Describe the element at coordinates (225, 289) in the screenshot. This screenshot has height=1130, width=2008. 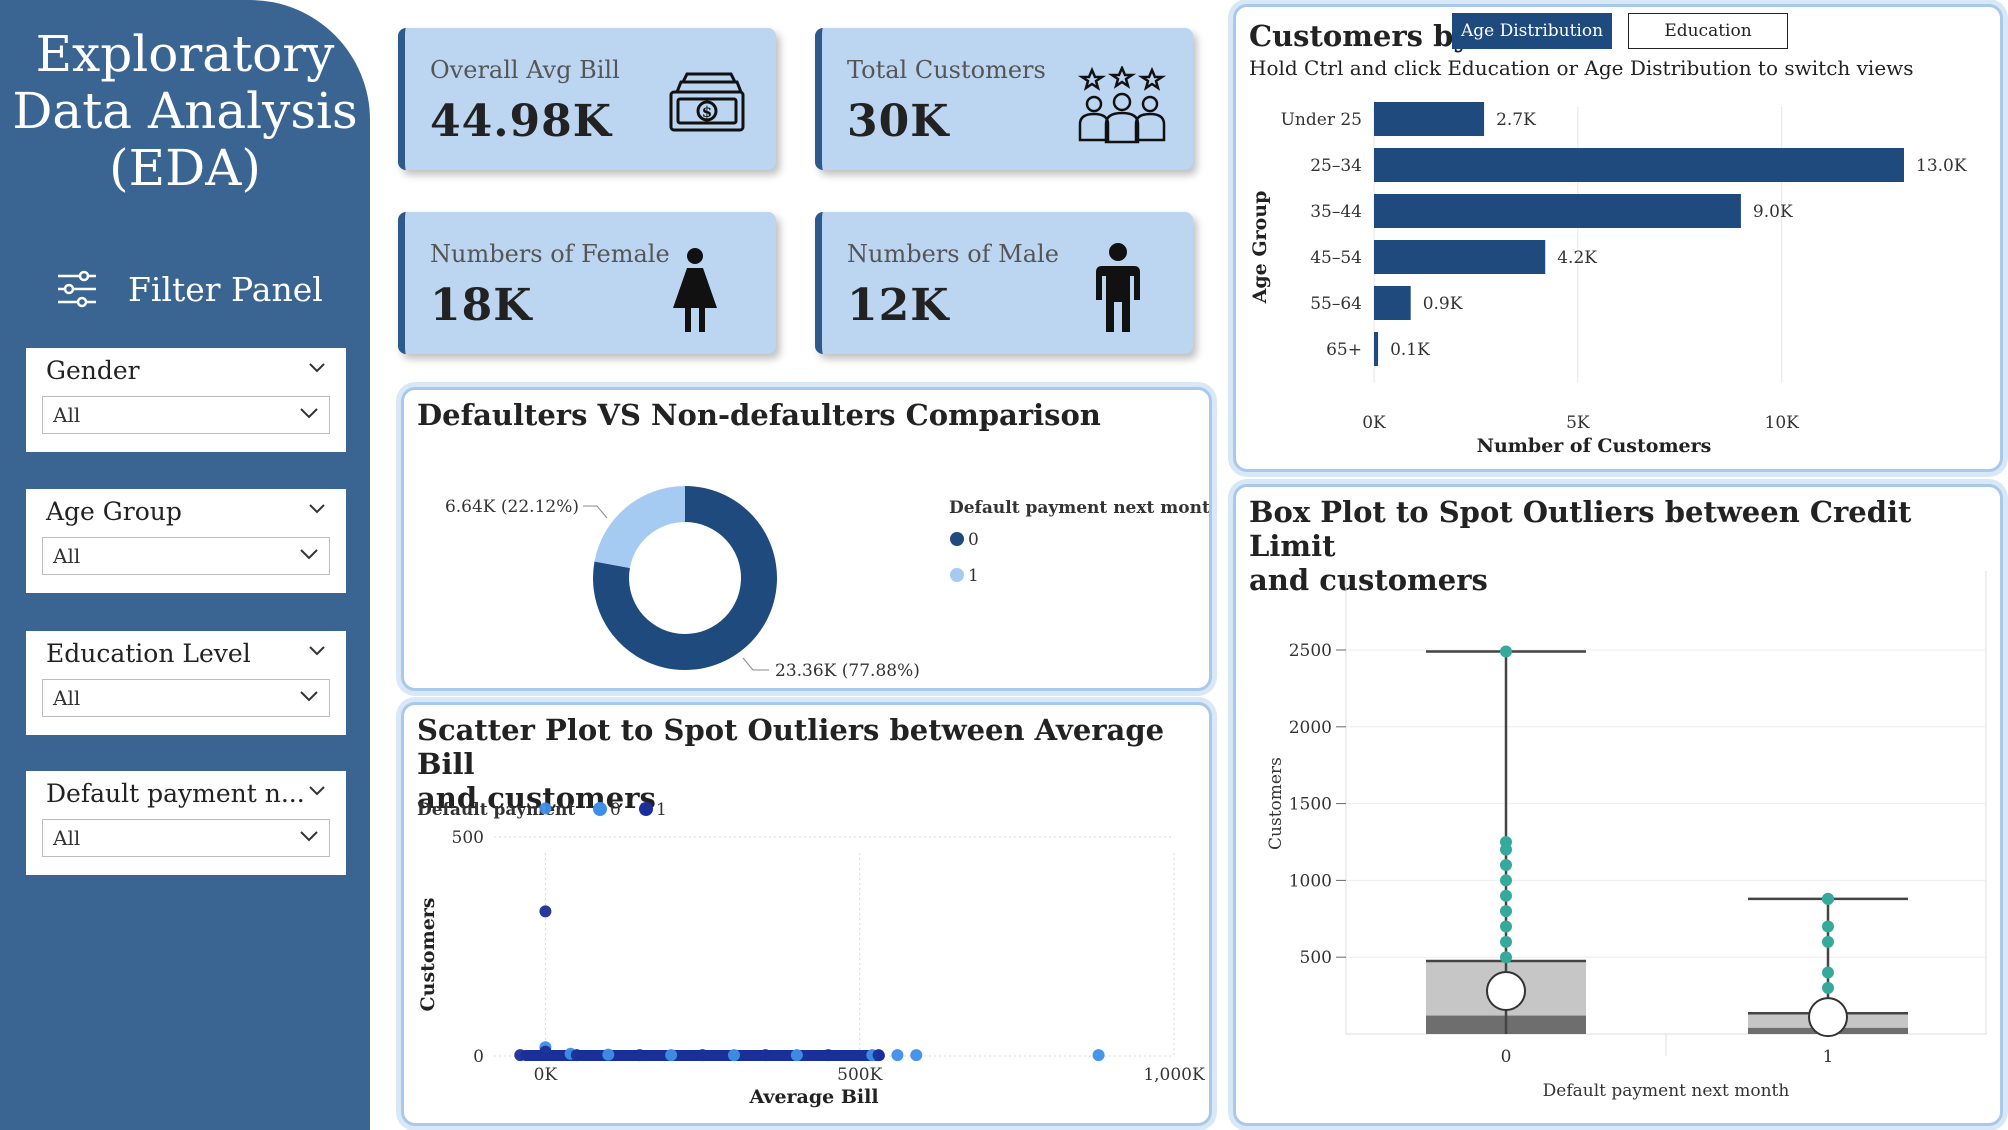
I see `filter-panel-label: Filter Panel` at that location.